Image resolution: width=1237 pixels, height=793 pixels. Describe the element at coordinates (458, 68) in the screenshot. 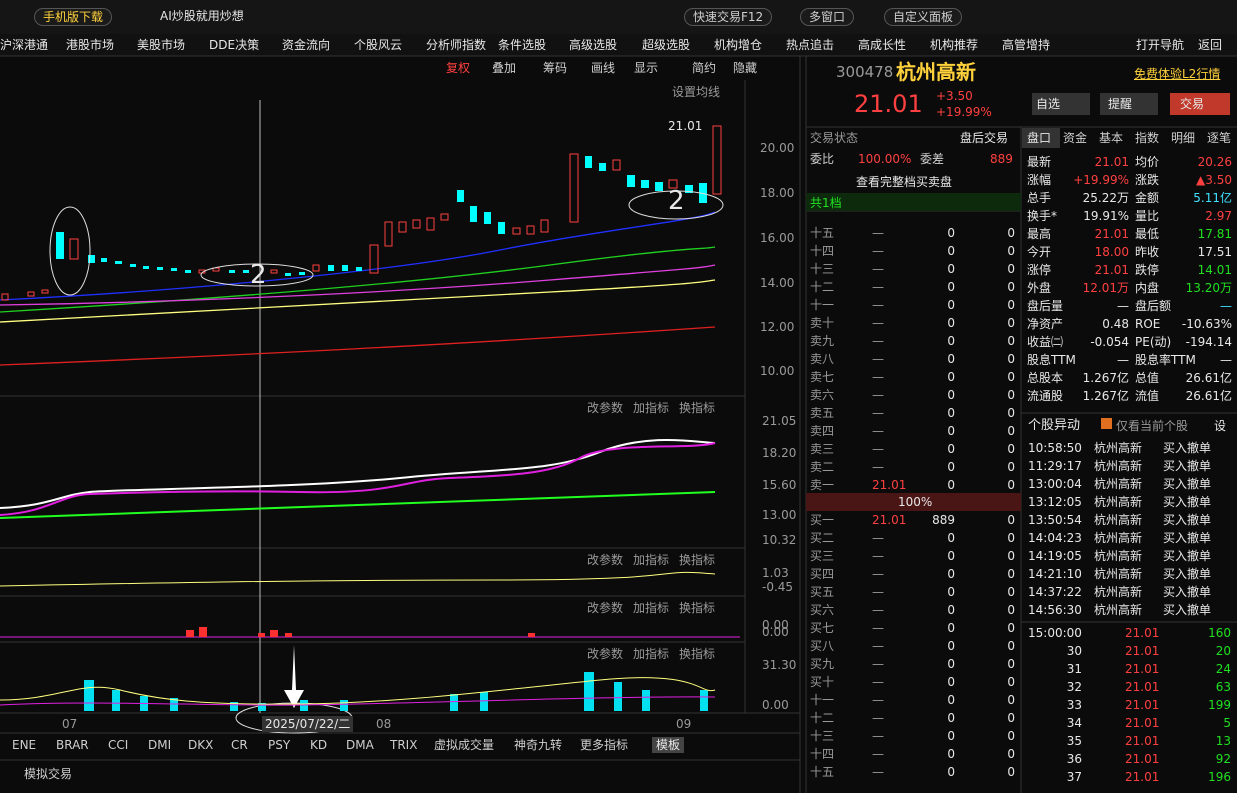

I see `chart-tool: 复权` at that location.